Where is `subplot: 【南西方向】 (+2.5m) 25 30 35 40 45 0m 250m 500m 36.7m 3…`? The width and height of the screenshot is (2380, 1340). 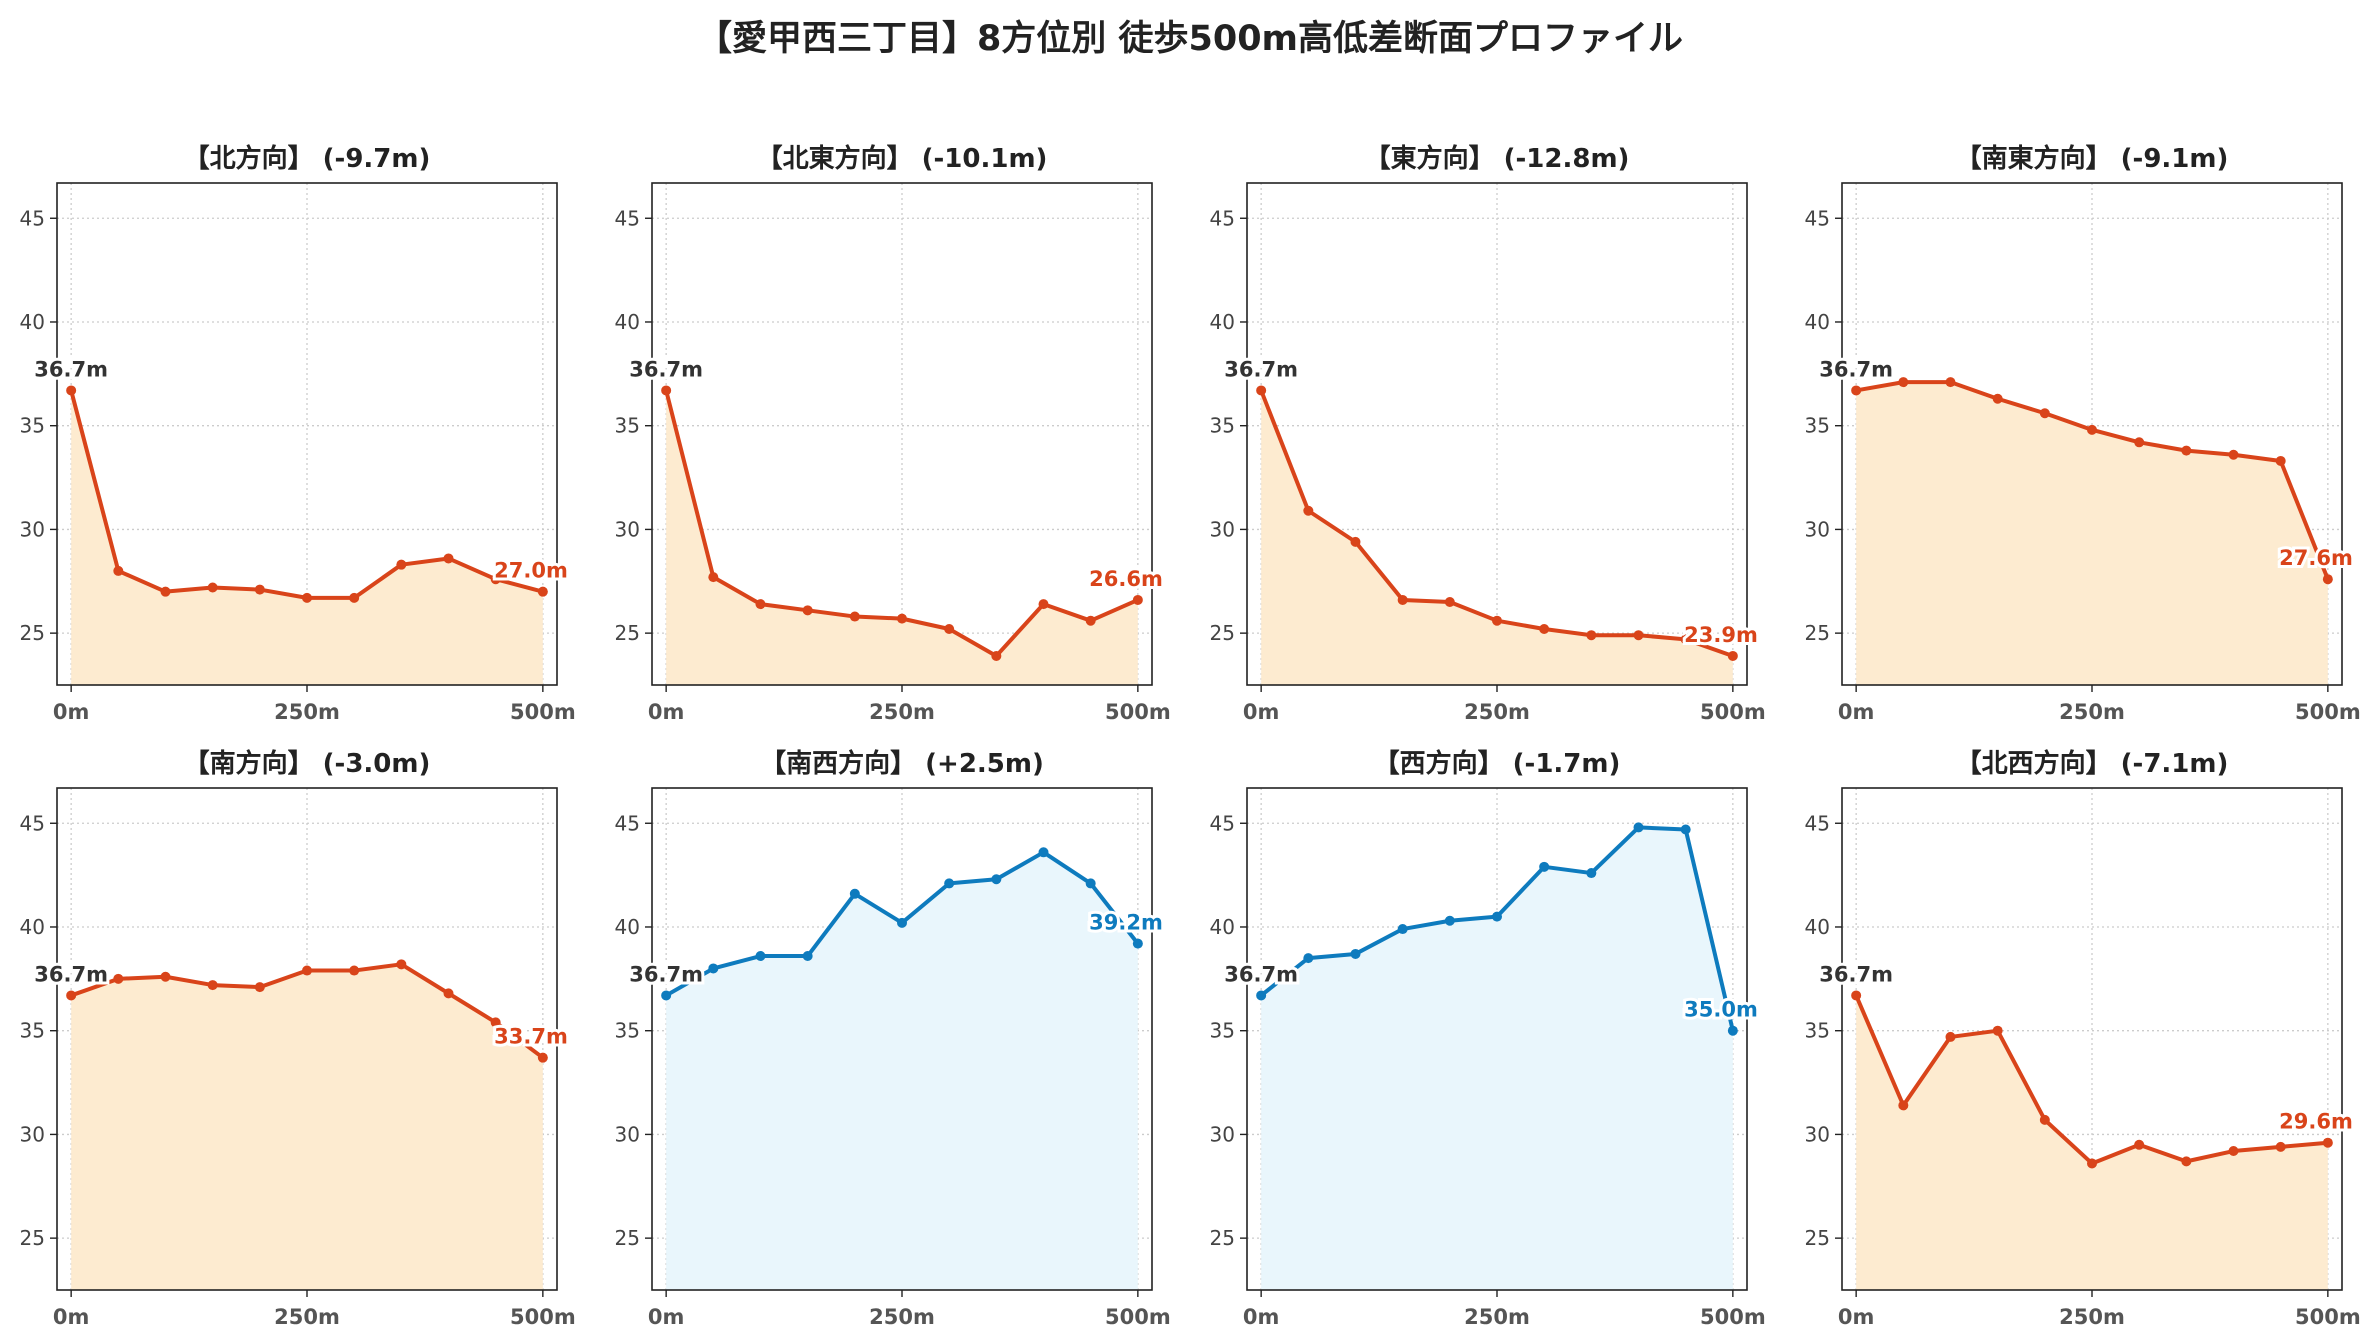
subplot: 【南西方向】 (+2.5m) 25 30 35 40 45 0m 250m 500m 36.7m 3… is located at coordinates (893, 1038).